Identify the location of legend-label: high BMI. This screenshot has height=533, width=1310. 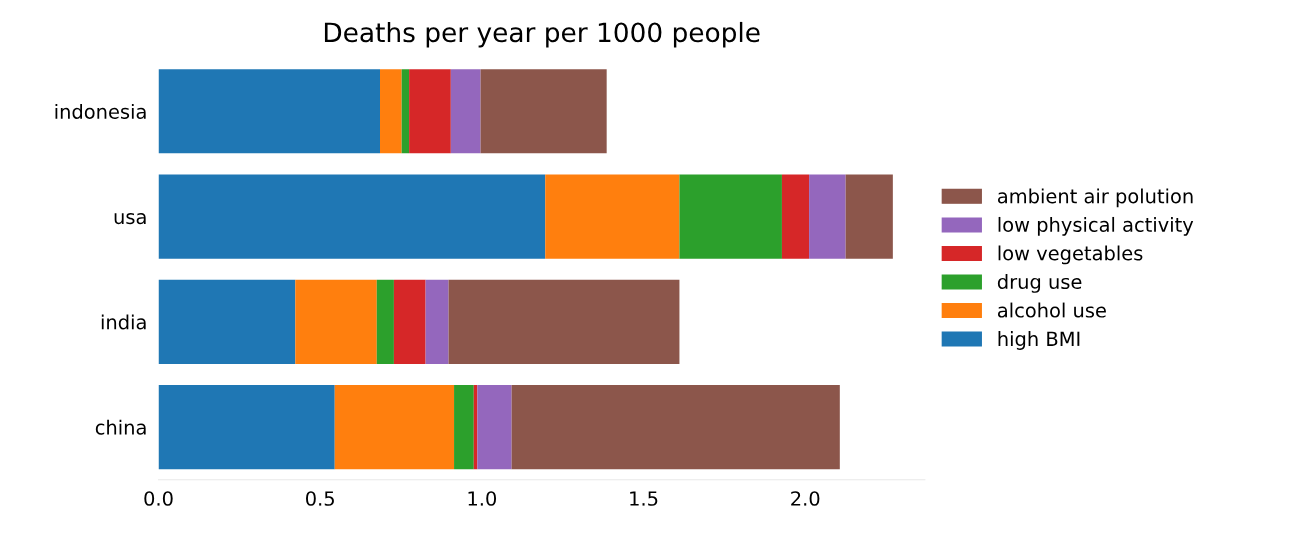
(1039, 340).